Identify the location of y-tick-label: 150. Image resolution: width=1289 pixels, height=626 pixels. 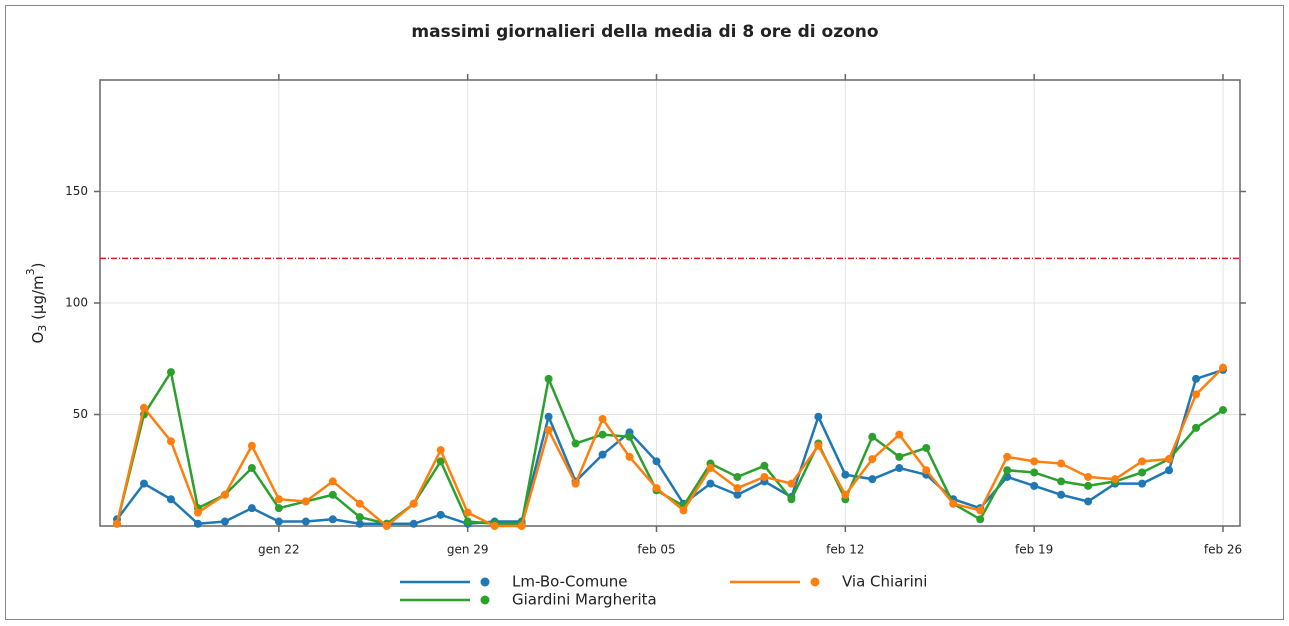
(76, 191).